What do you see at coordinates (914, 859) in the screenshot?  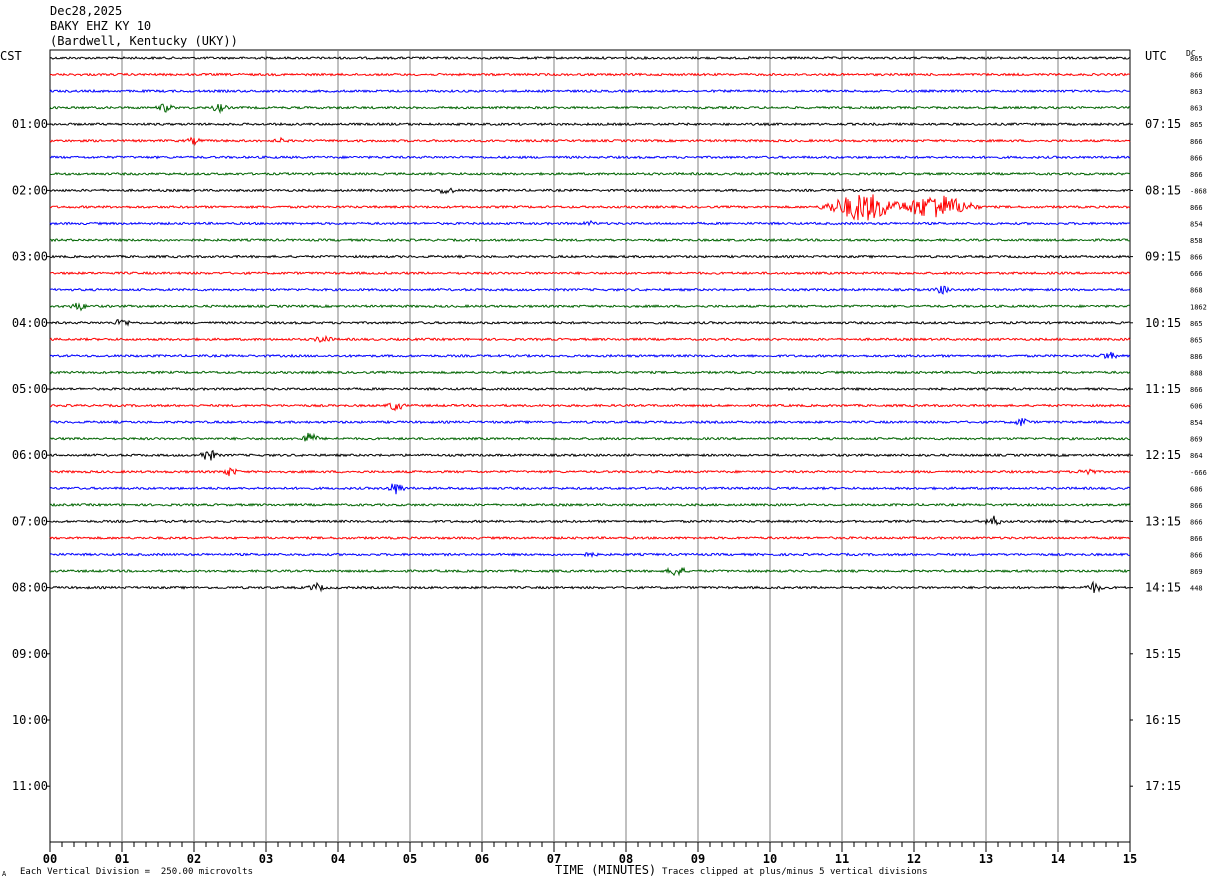 I see `x-tick-label: 12` at bounding box center [914, 859].